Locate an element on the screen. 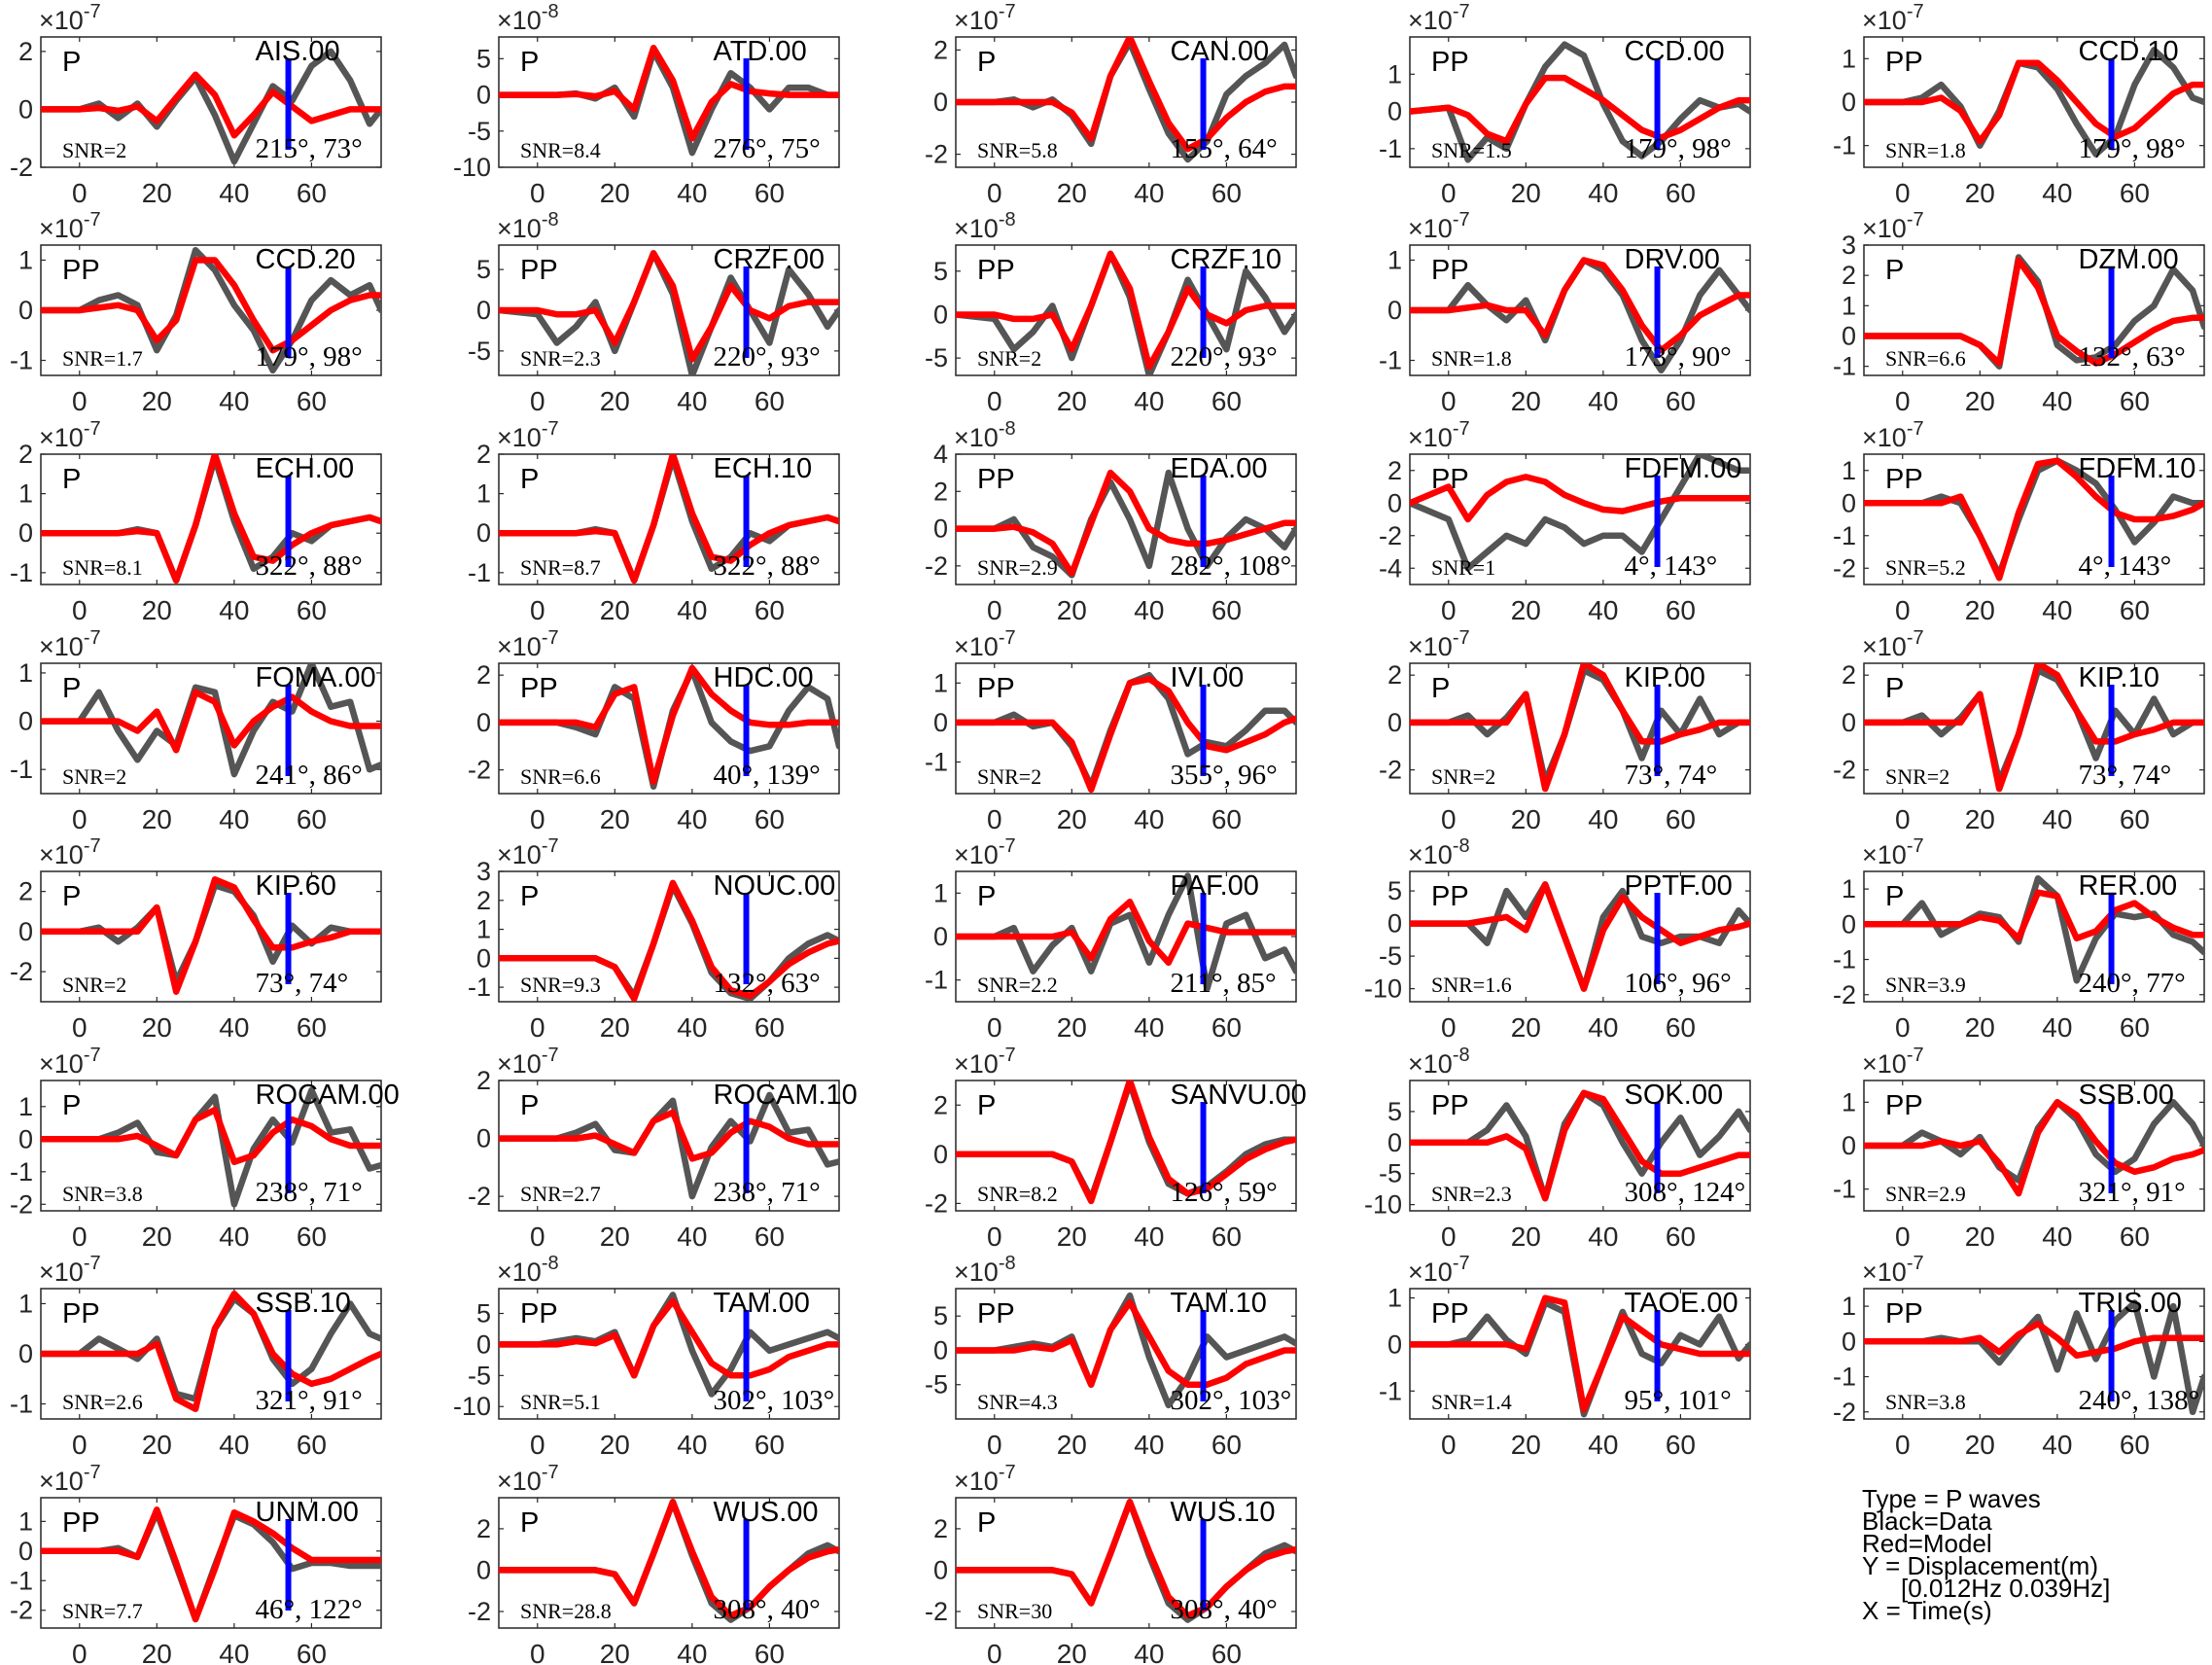 The height and width of the screenshot is (1665, 2212). axes-box is located at coordinates (669, 102).